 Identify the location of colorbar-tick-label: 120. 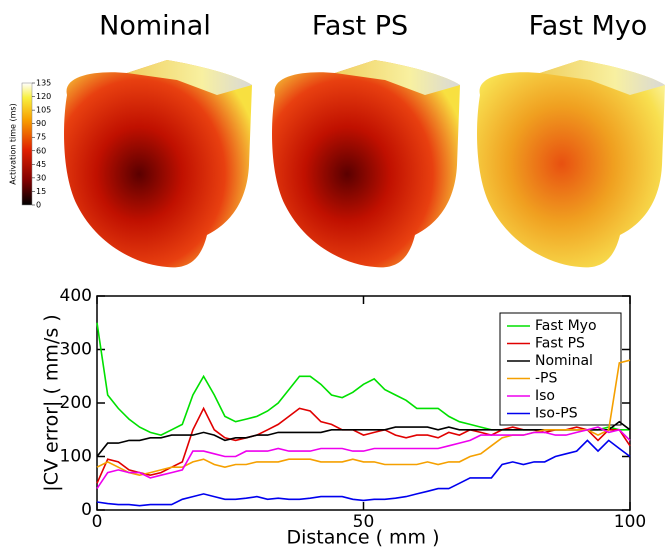
(43, 96).